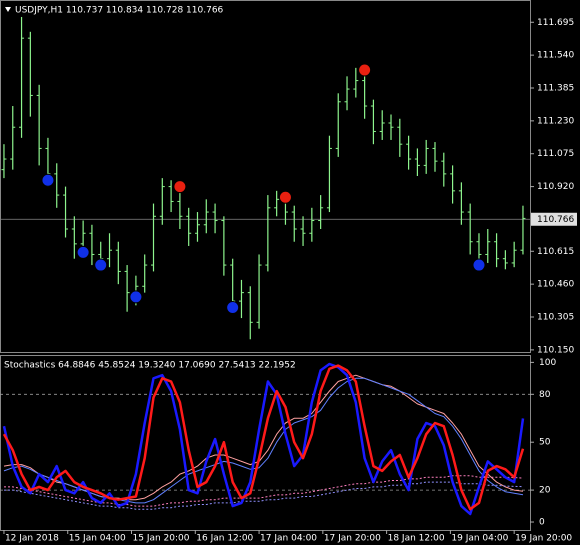  What do you see at coordinates (479, 539) in the screenshot?
I see `x-tick-label: 19 Jan 04:00` at bounding box center [479, 539].